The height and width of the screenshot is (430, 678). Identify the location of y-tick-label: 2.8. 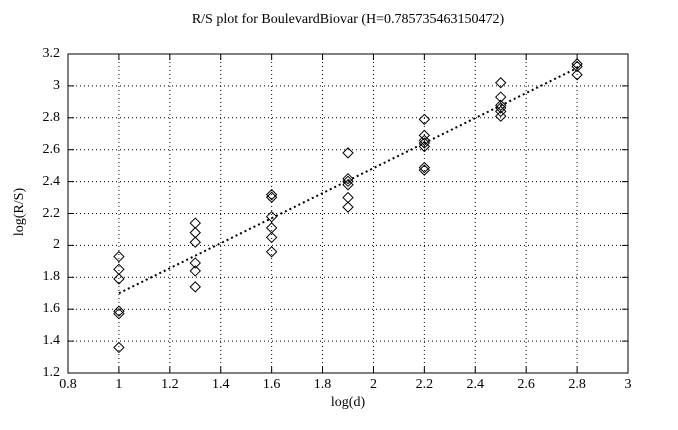
(51, 117).